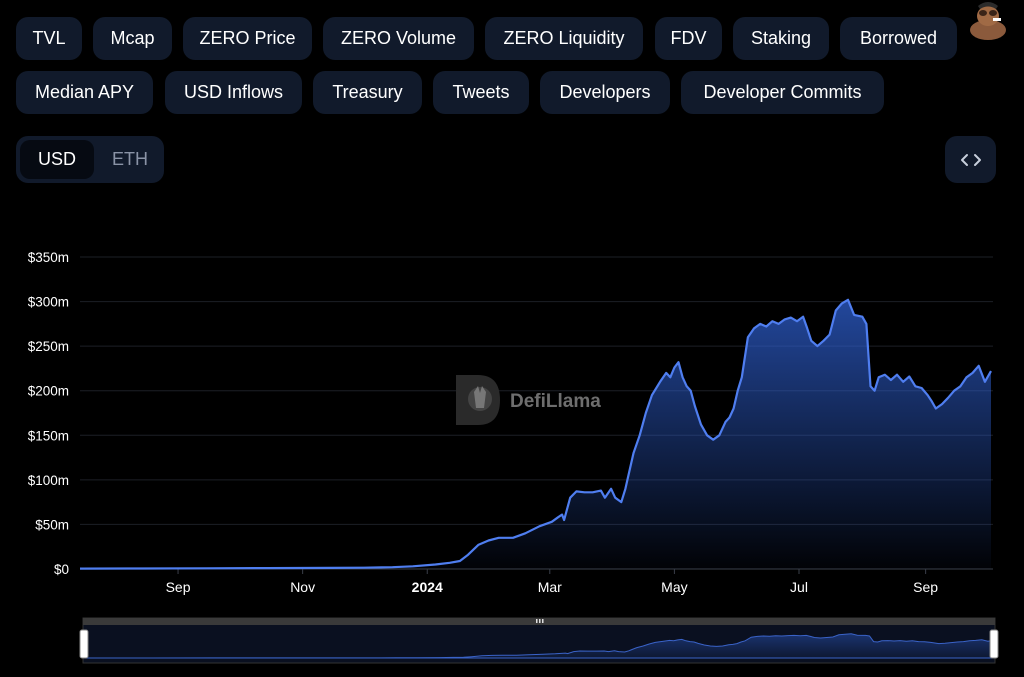 The width and height of the screenshot is (1024, 677). I want to click on tab-developers: Developers, so click(605, 92).